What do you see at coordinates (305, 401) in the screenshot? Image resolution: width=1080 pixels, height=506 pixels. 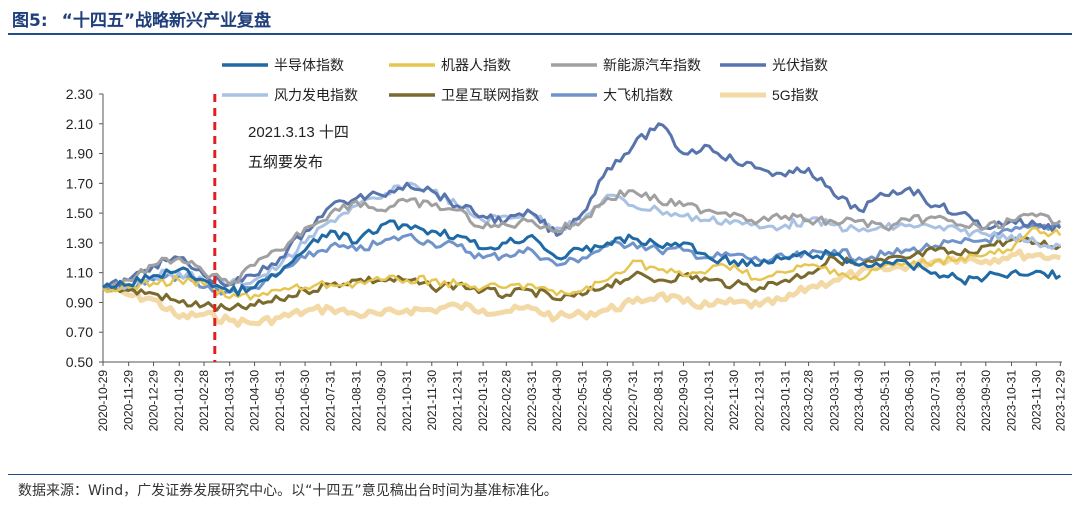 I see `x-tick-label: 2021-06-30` at bounding box center [305, 401].